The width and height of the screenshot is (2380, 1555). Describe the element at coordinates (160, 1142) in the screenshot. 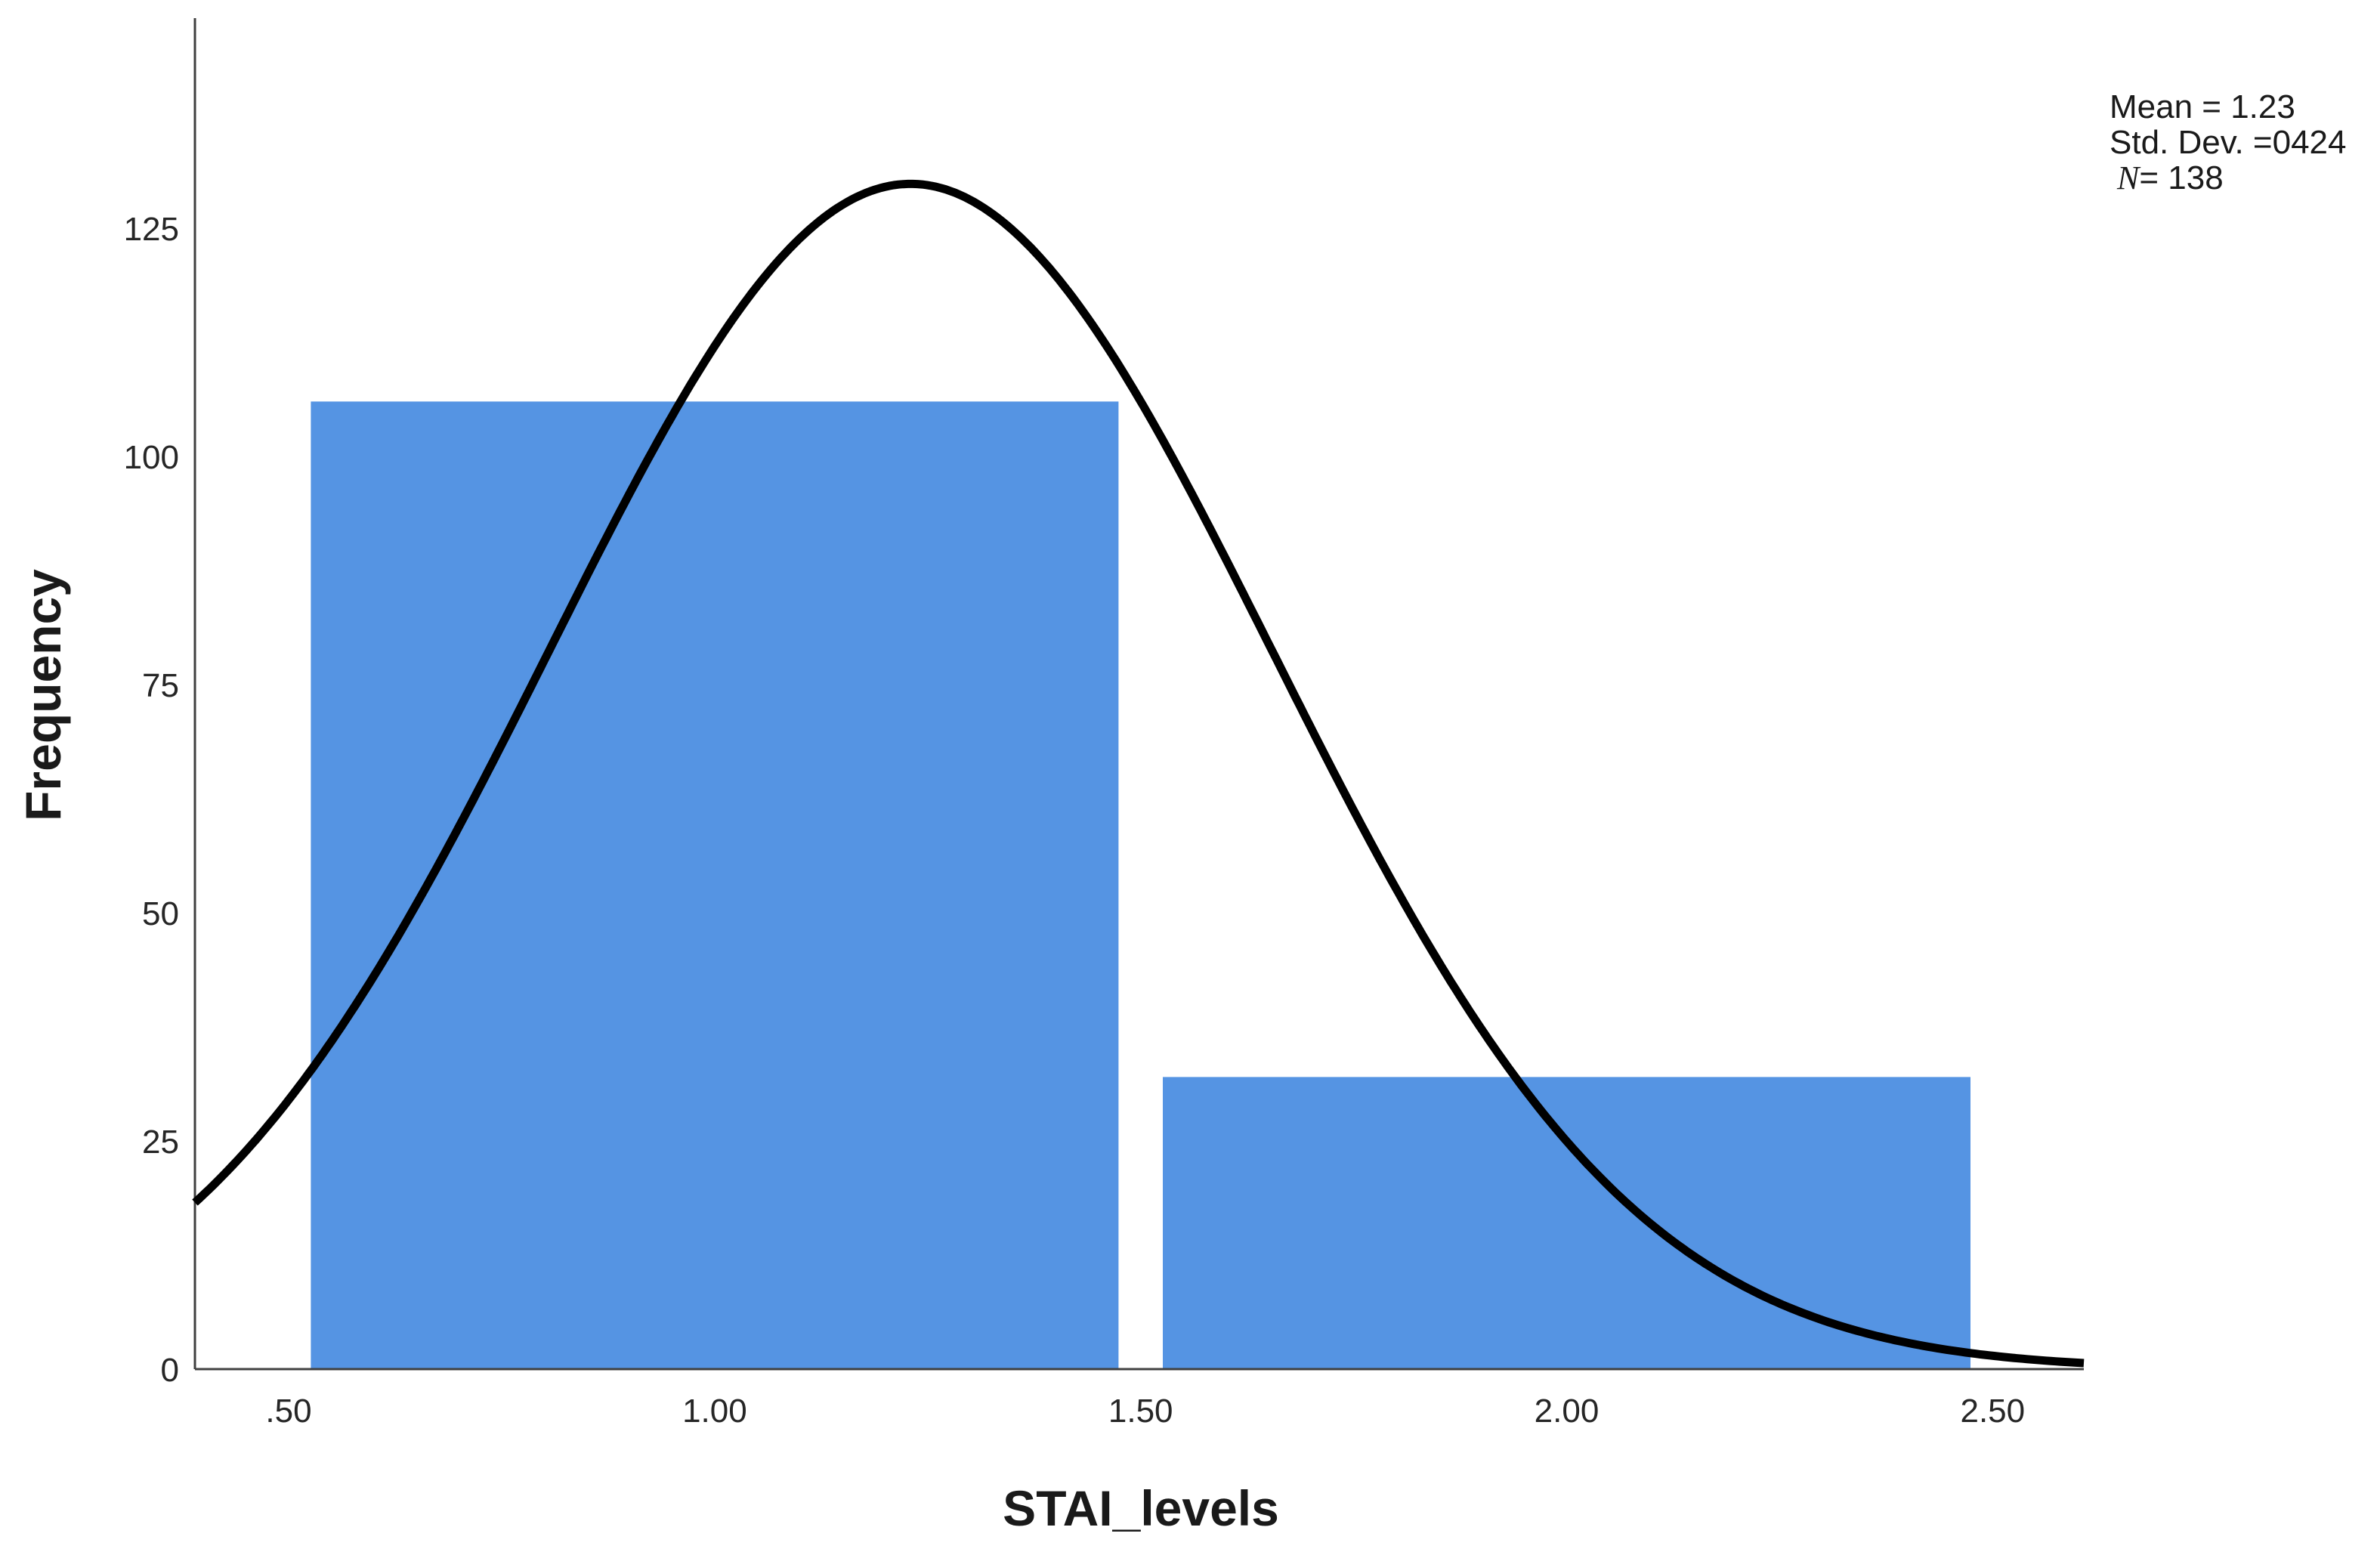

I see `y-tick-label: 25` at that location.